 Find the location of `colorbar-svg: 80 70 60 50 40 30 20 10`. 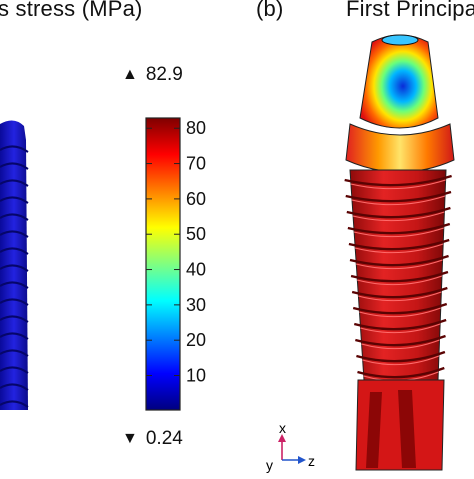

colorbar-svg: 80 70 60 50 40 30 20 10 is located at coordinates (175, 264).